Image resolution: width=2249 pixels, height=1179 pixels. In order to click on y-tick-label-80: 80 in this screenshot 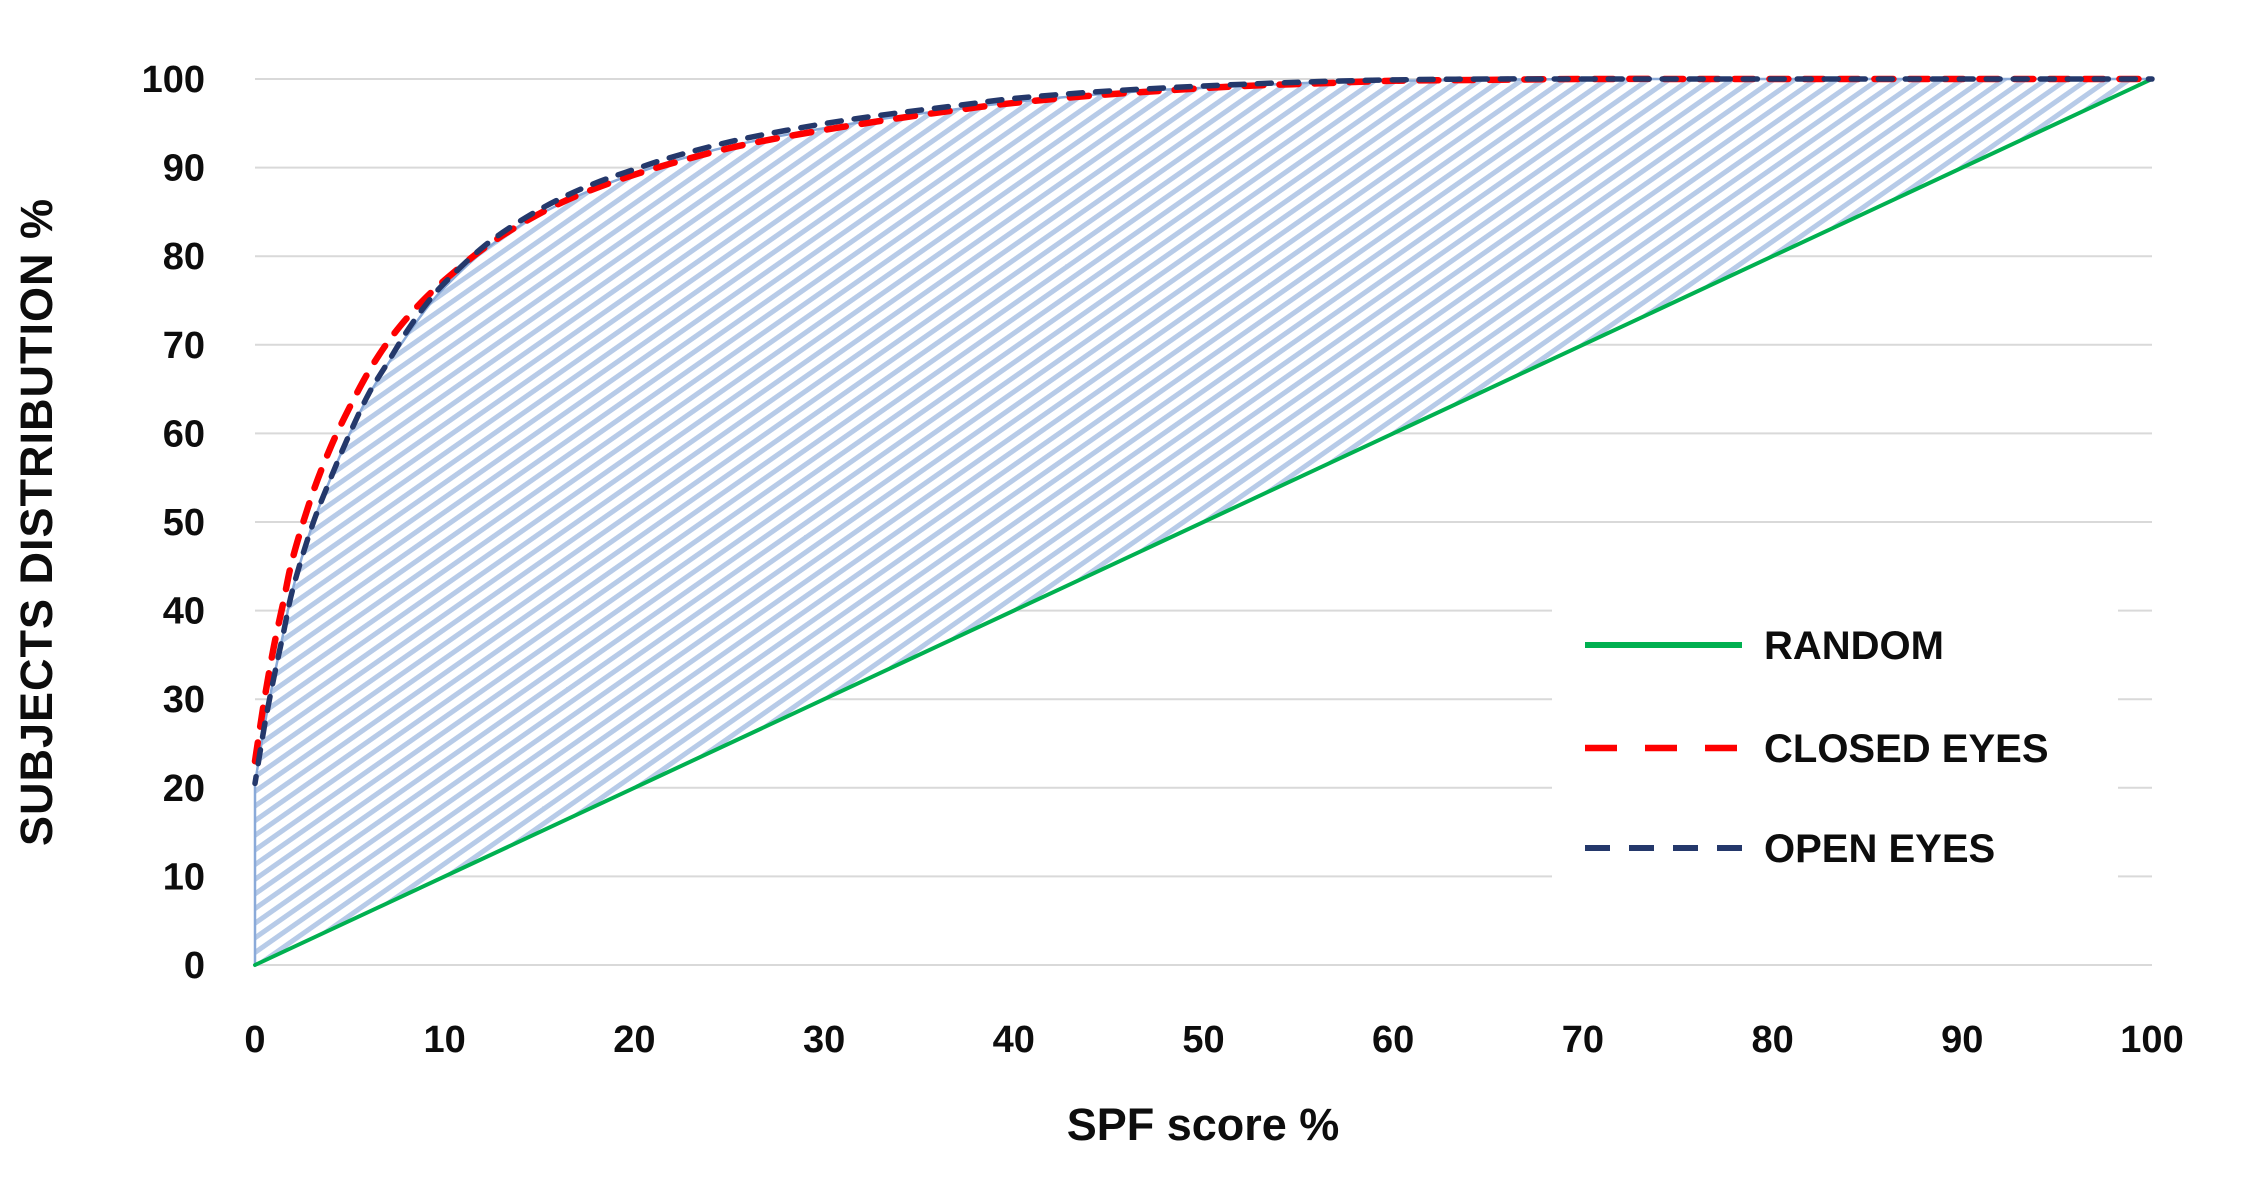, I will do `click(184, 257)`.